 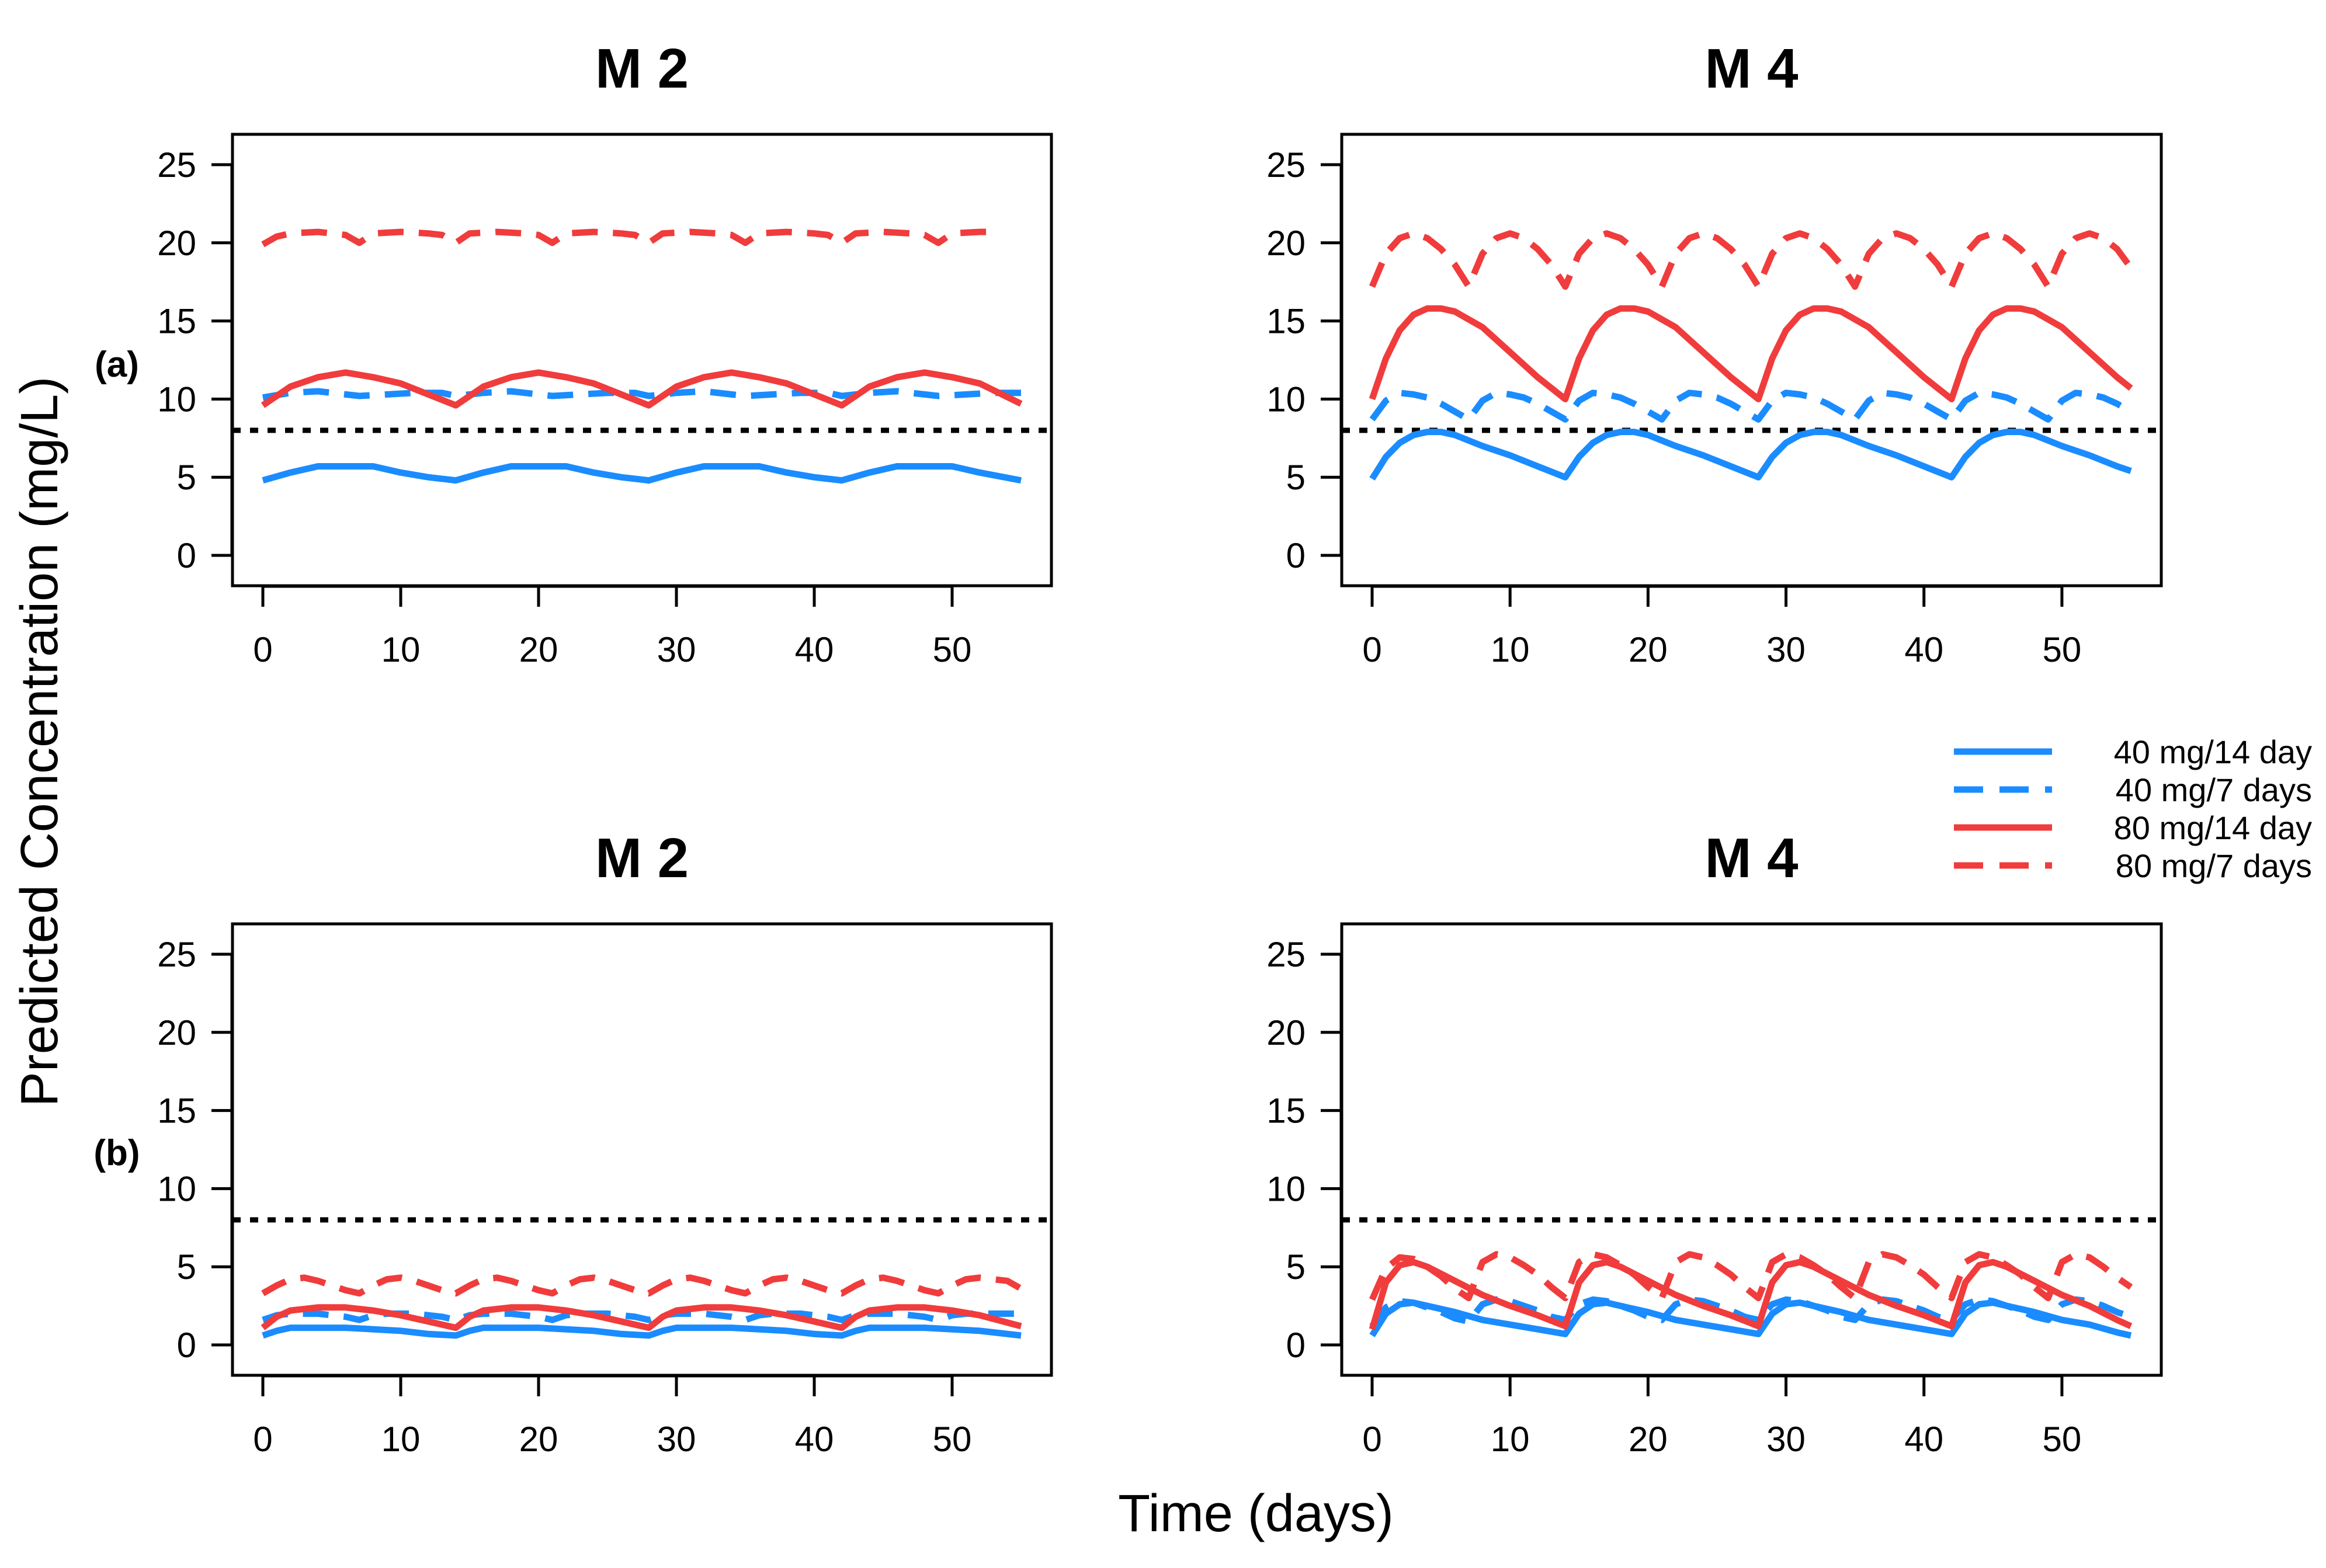 I want to click on row-label-a: (a), so click(x=117, y=365).